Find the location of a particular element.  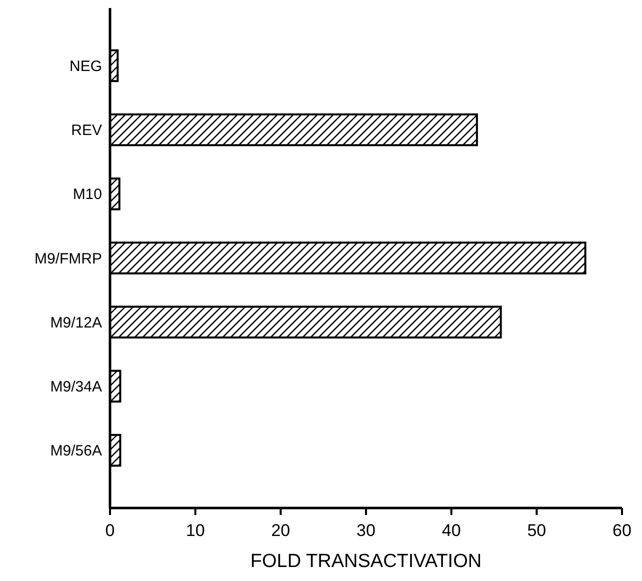

y-tick-label: M10 is located at coordinates (87, 195).